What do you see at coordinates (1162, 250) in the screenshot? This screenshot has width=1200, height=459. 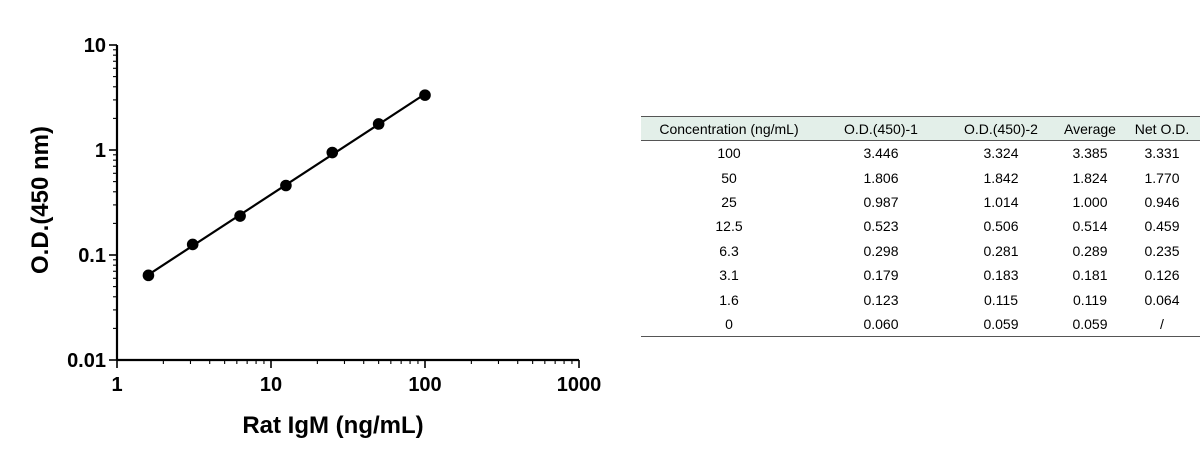 I see `cell-net-od: 0.235` at bounding box center [1162, 250].